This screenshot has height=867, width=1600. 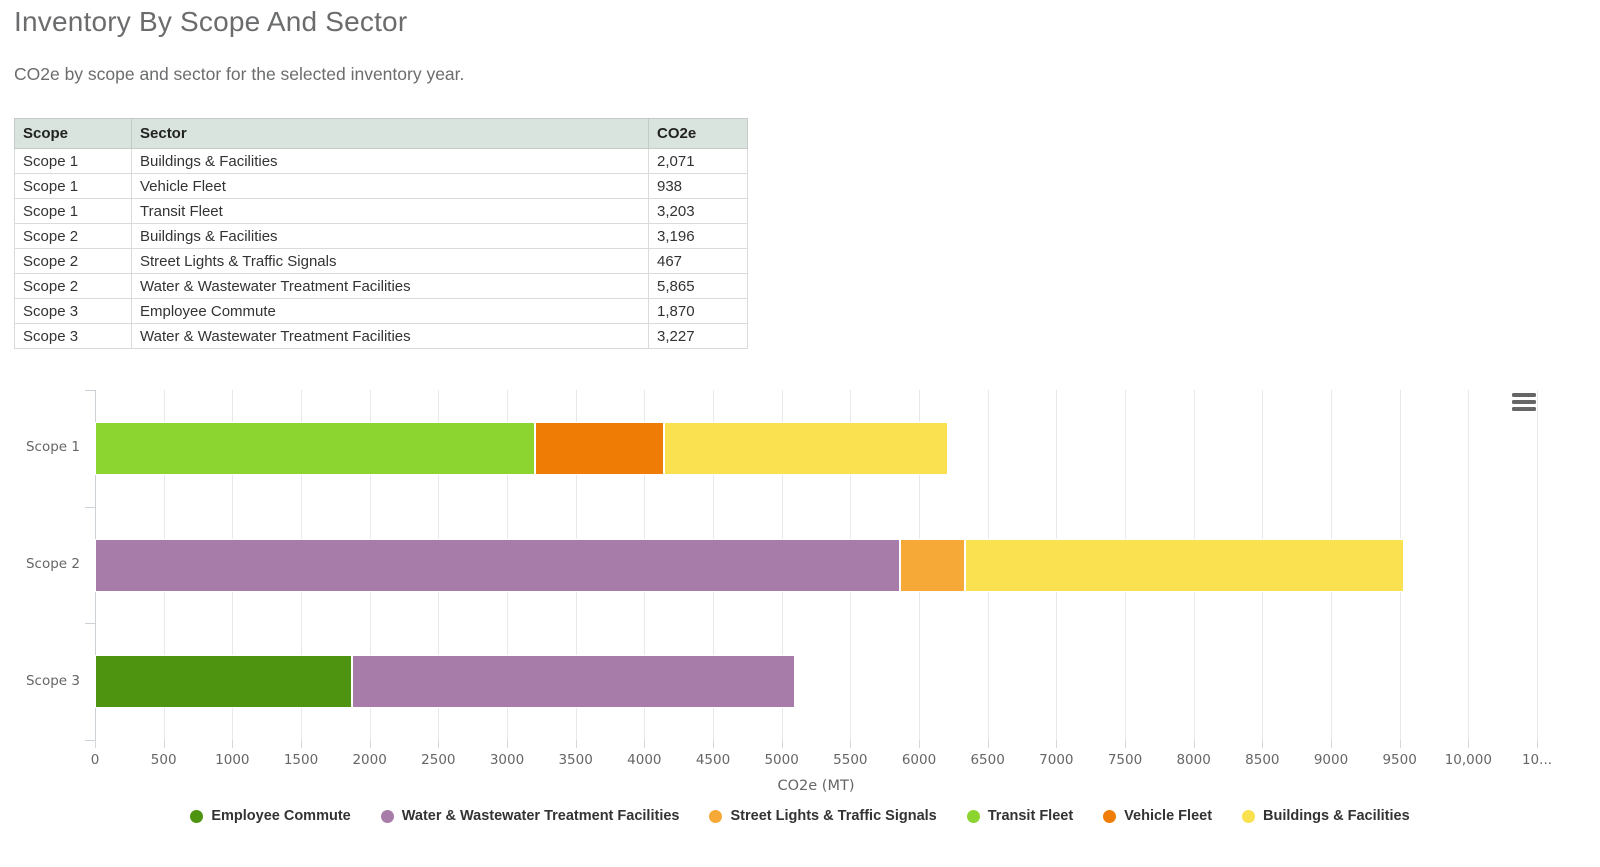 What do you see at coordinates (390, 211) in the screenshot?
I see `table-cell: Transit Fleet` at bounding box center [390, 211].